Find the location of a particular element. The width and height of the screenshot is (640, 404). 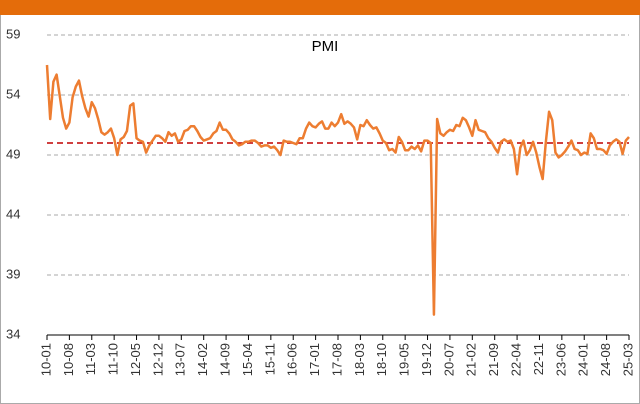

x-tick-label: 13-07 is located at coordinates (180, 359).